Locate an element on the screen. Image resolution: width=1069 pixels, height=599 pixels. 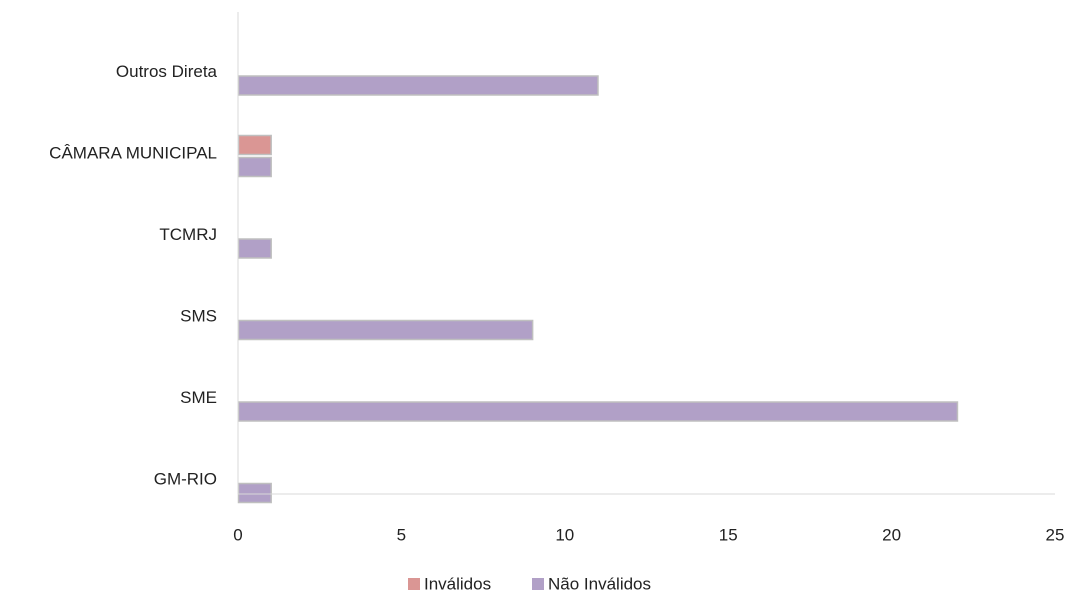
x-tick-label-5: 5 is located at coordinates (401, 534).